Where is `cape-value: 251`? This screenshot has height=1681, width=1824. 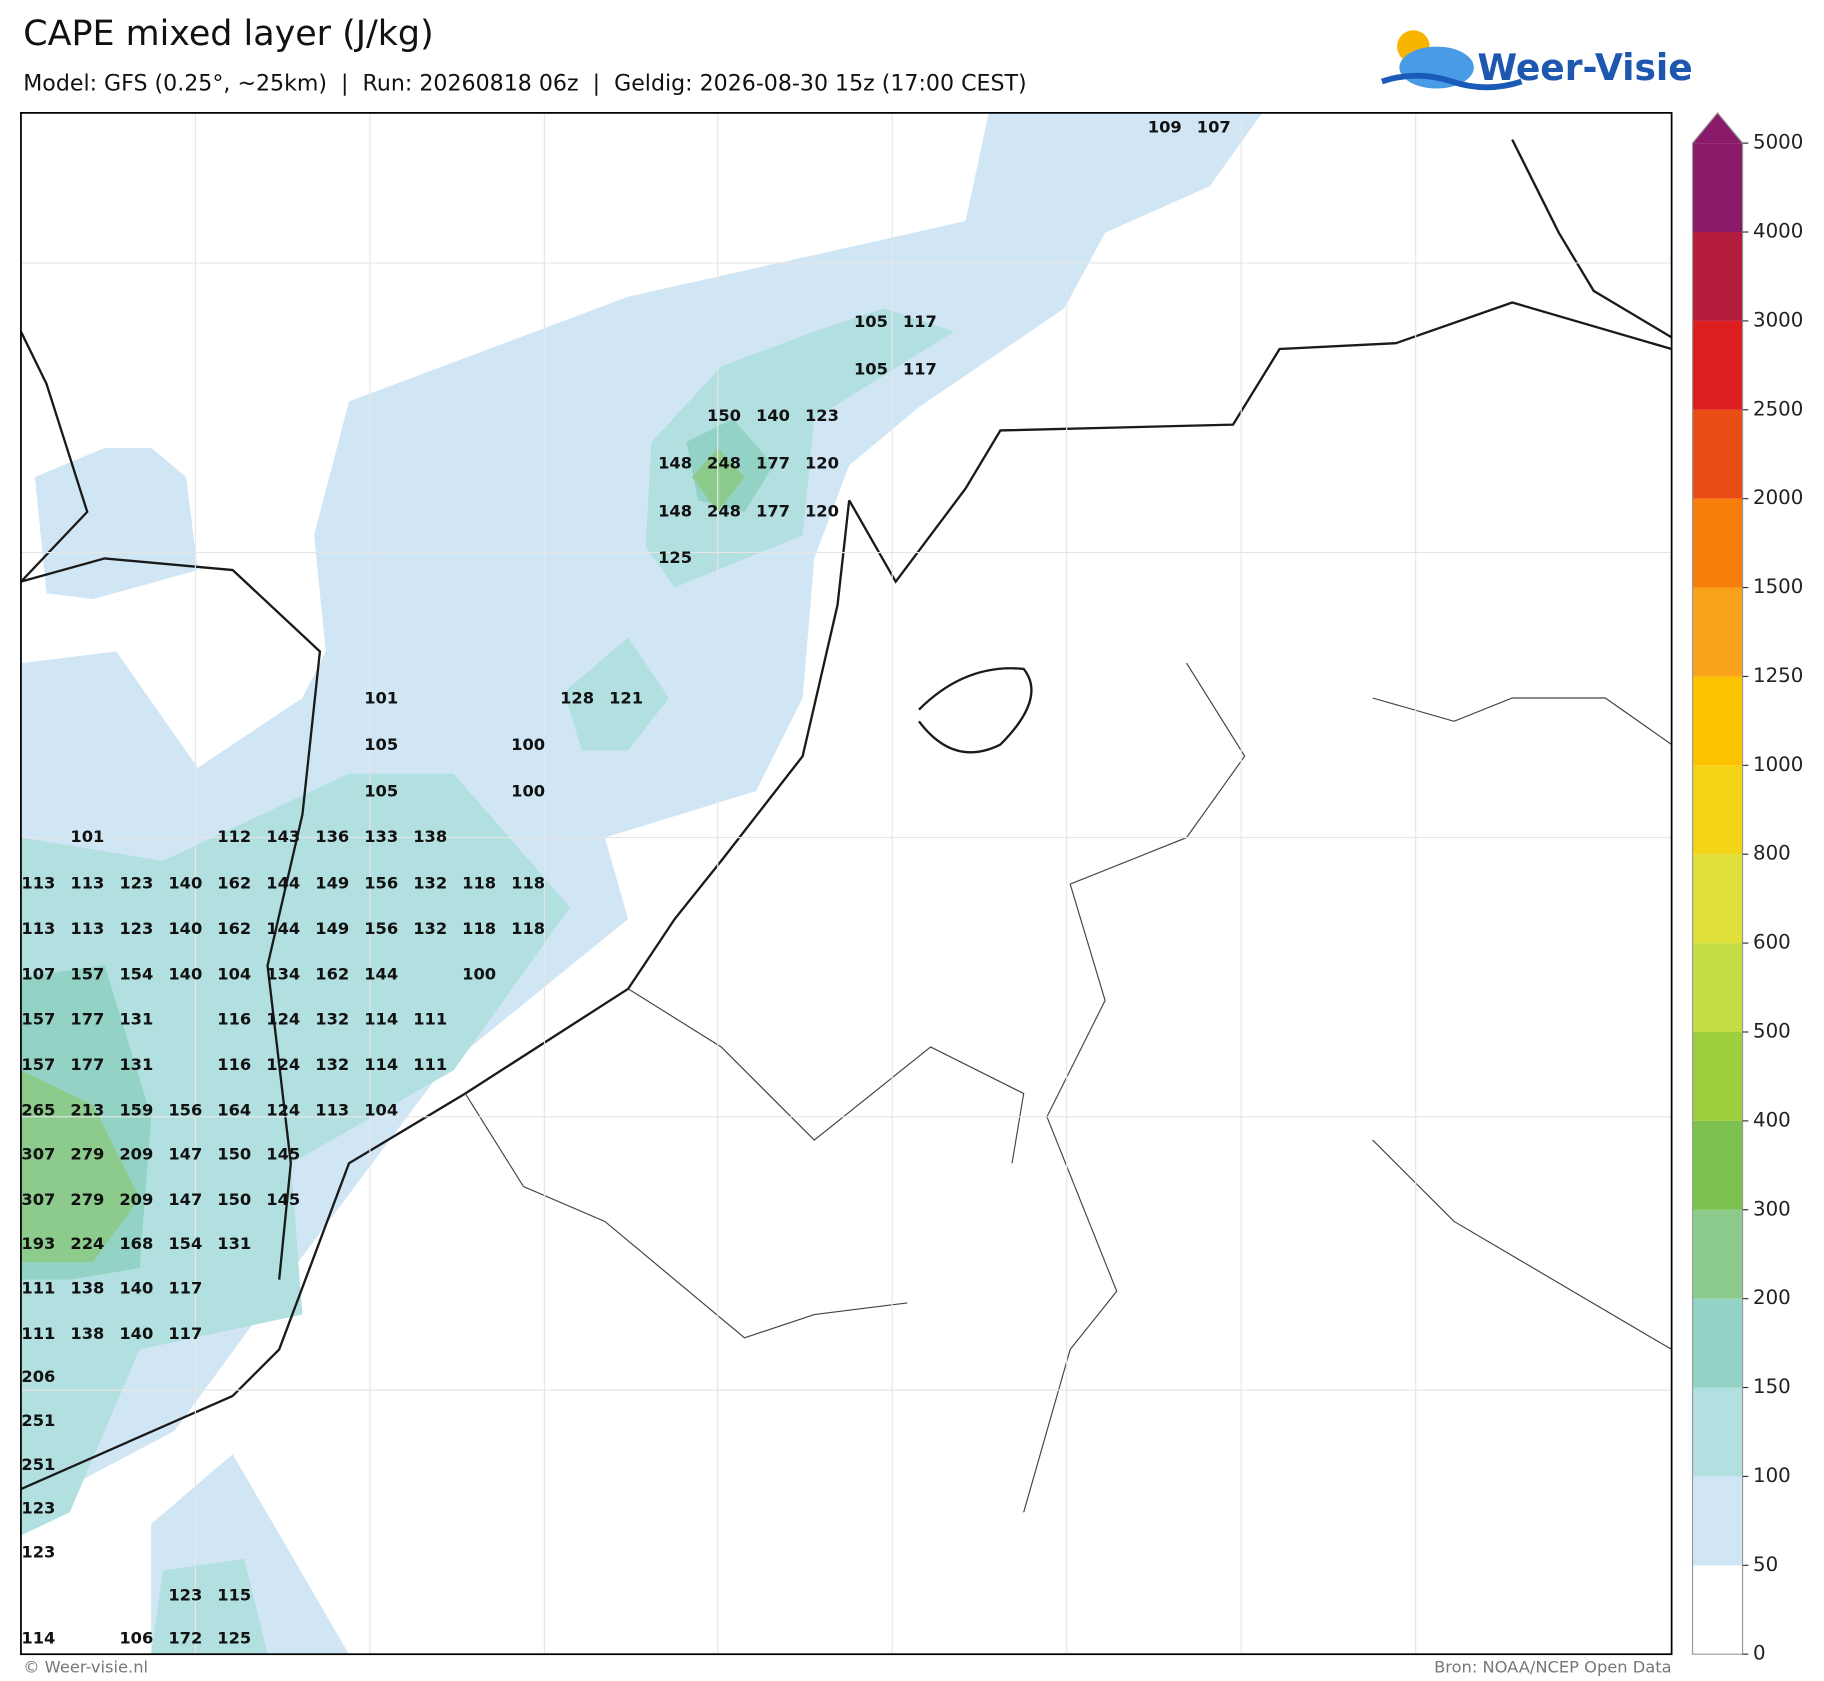
cape-value: 251 is located at coordinates (38, 1464).